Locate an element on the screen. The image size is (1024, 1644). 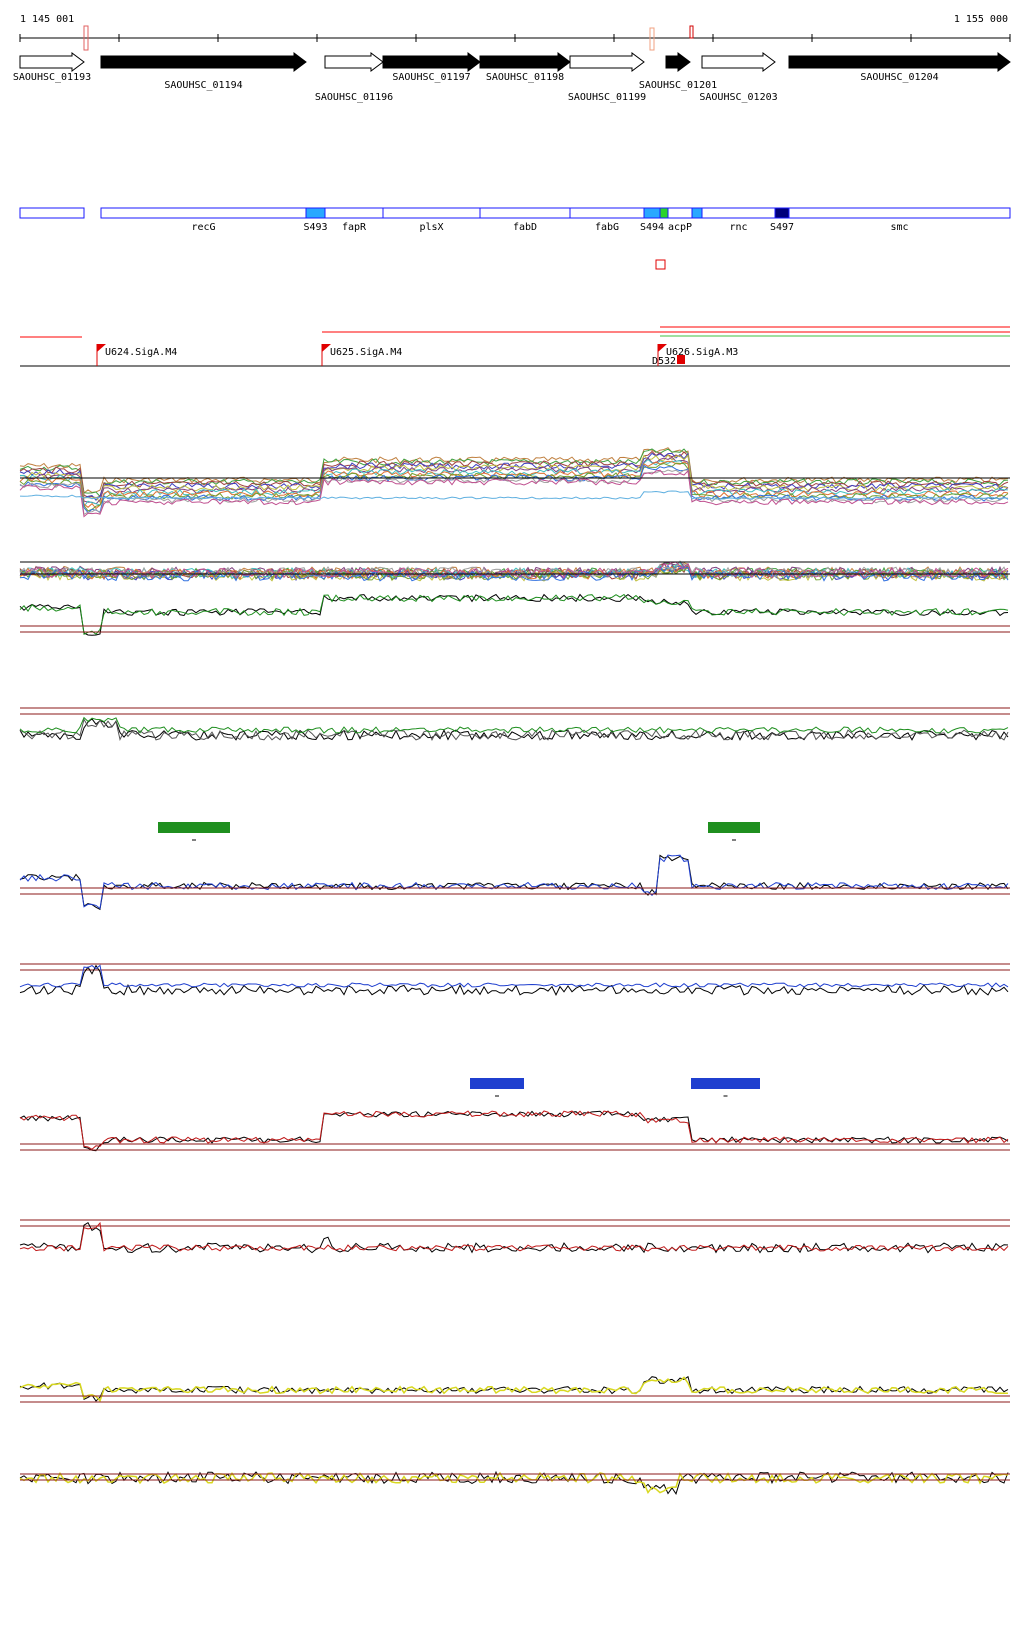
segment-label: smc is located at coordinates (899, 227).